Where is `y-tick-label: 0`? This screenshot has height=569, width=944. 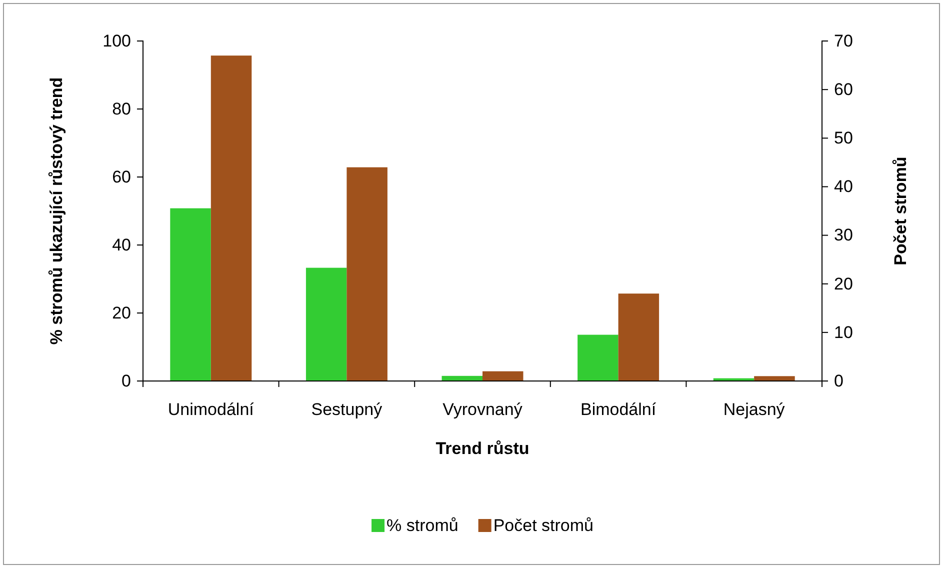 y-tick-label: 0 is located at coordinates (126, 380).